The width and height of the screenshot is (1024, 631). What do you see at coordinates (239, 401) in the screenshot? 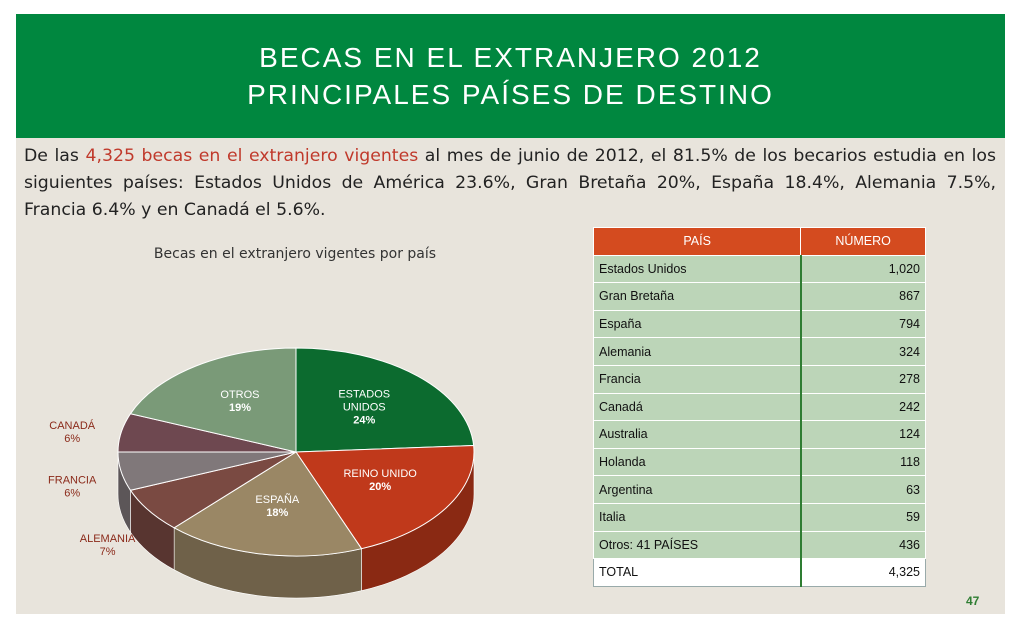
I see `pie-label-6: OTROS 19%` at bounding box center [239, 401].